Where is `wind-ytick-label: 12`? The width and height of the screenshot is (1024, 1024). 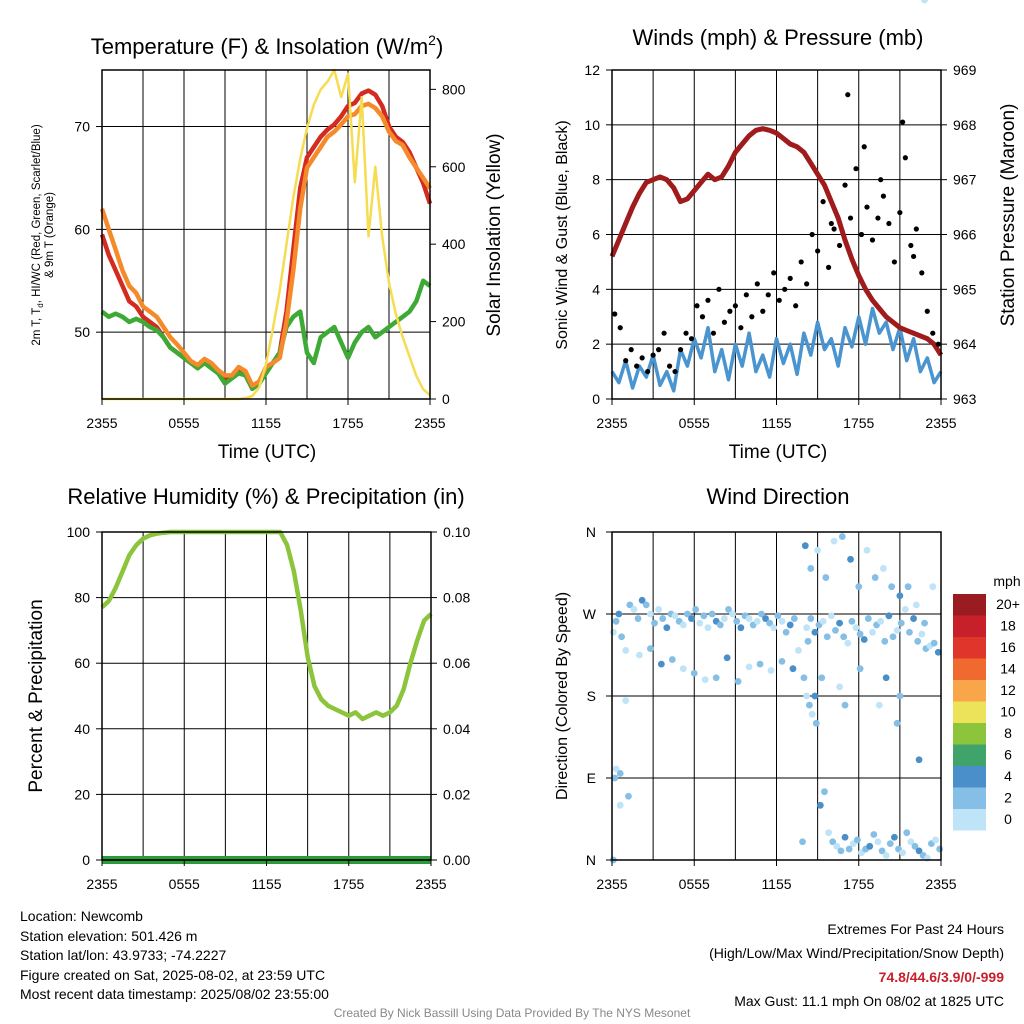 wind-ytick-label: 12 is located at coordinates (592, 70).